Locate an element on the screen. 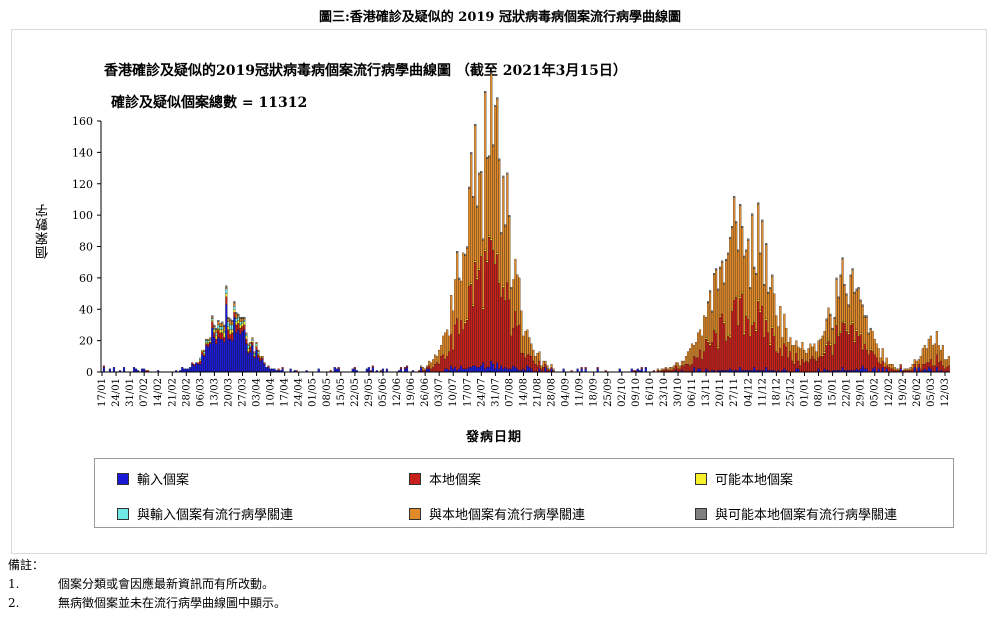 This screenshot has width=1000, height=622. x-tick-label: 17/01 is located at coordinates (102, 392).